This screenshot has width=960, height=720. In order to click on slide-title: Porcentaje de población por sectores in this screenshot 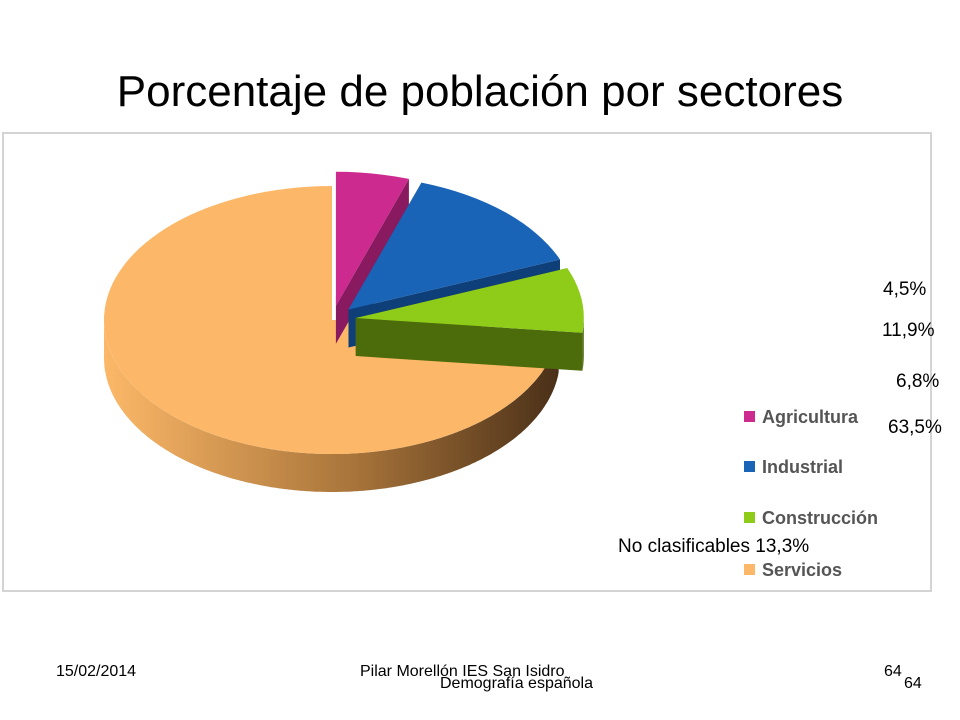, I will do `click(480, 91)`.